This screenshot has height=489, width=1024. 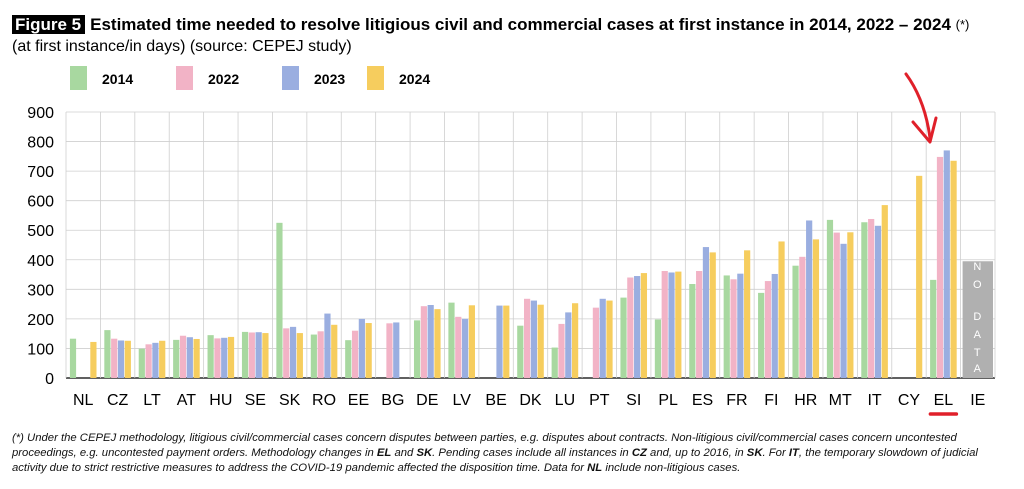 I want to click on bar-DK-2022, so click(x=527, y=338).